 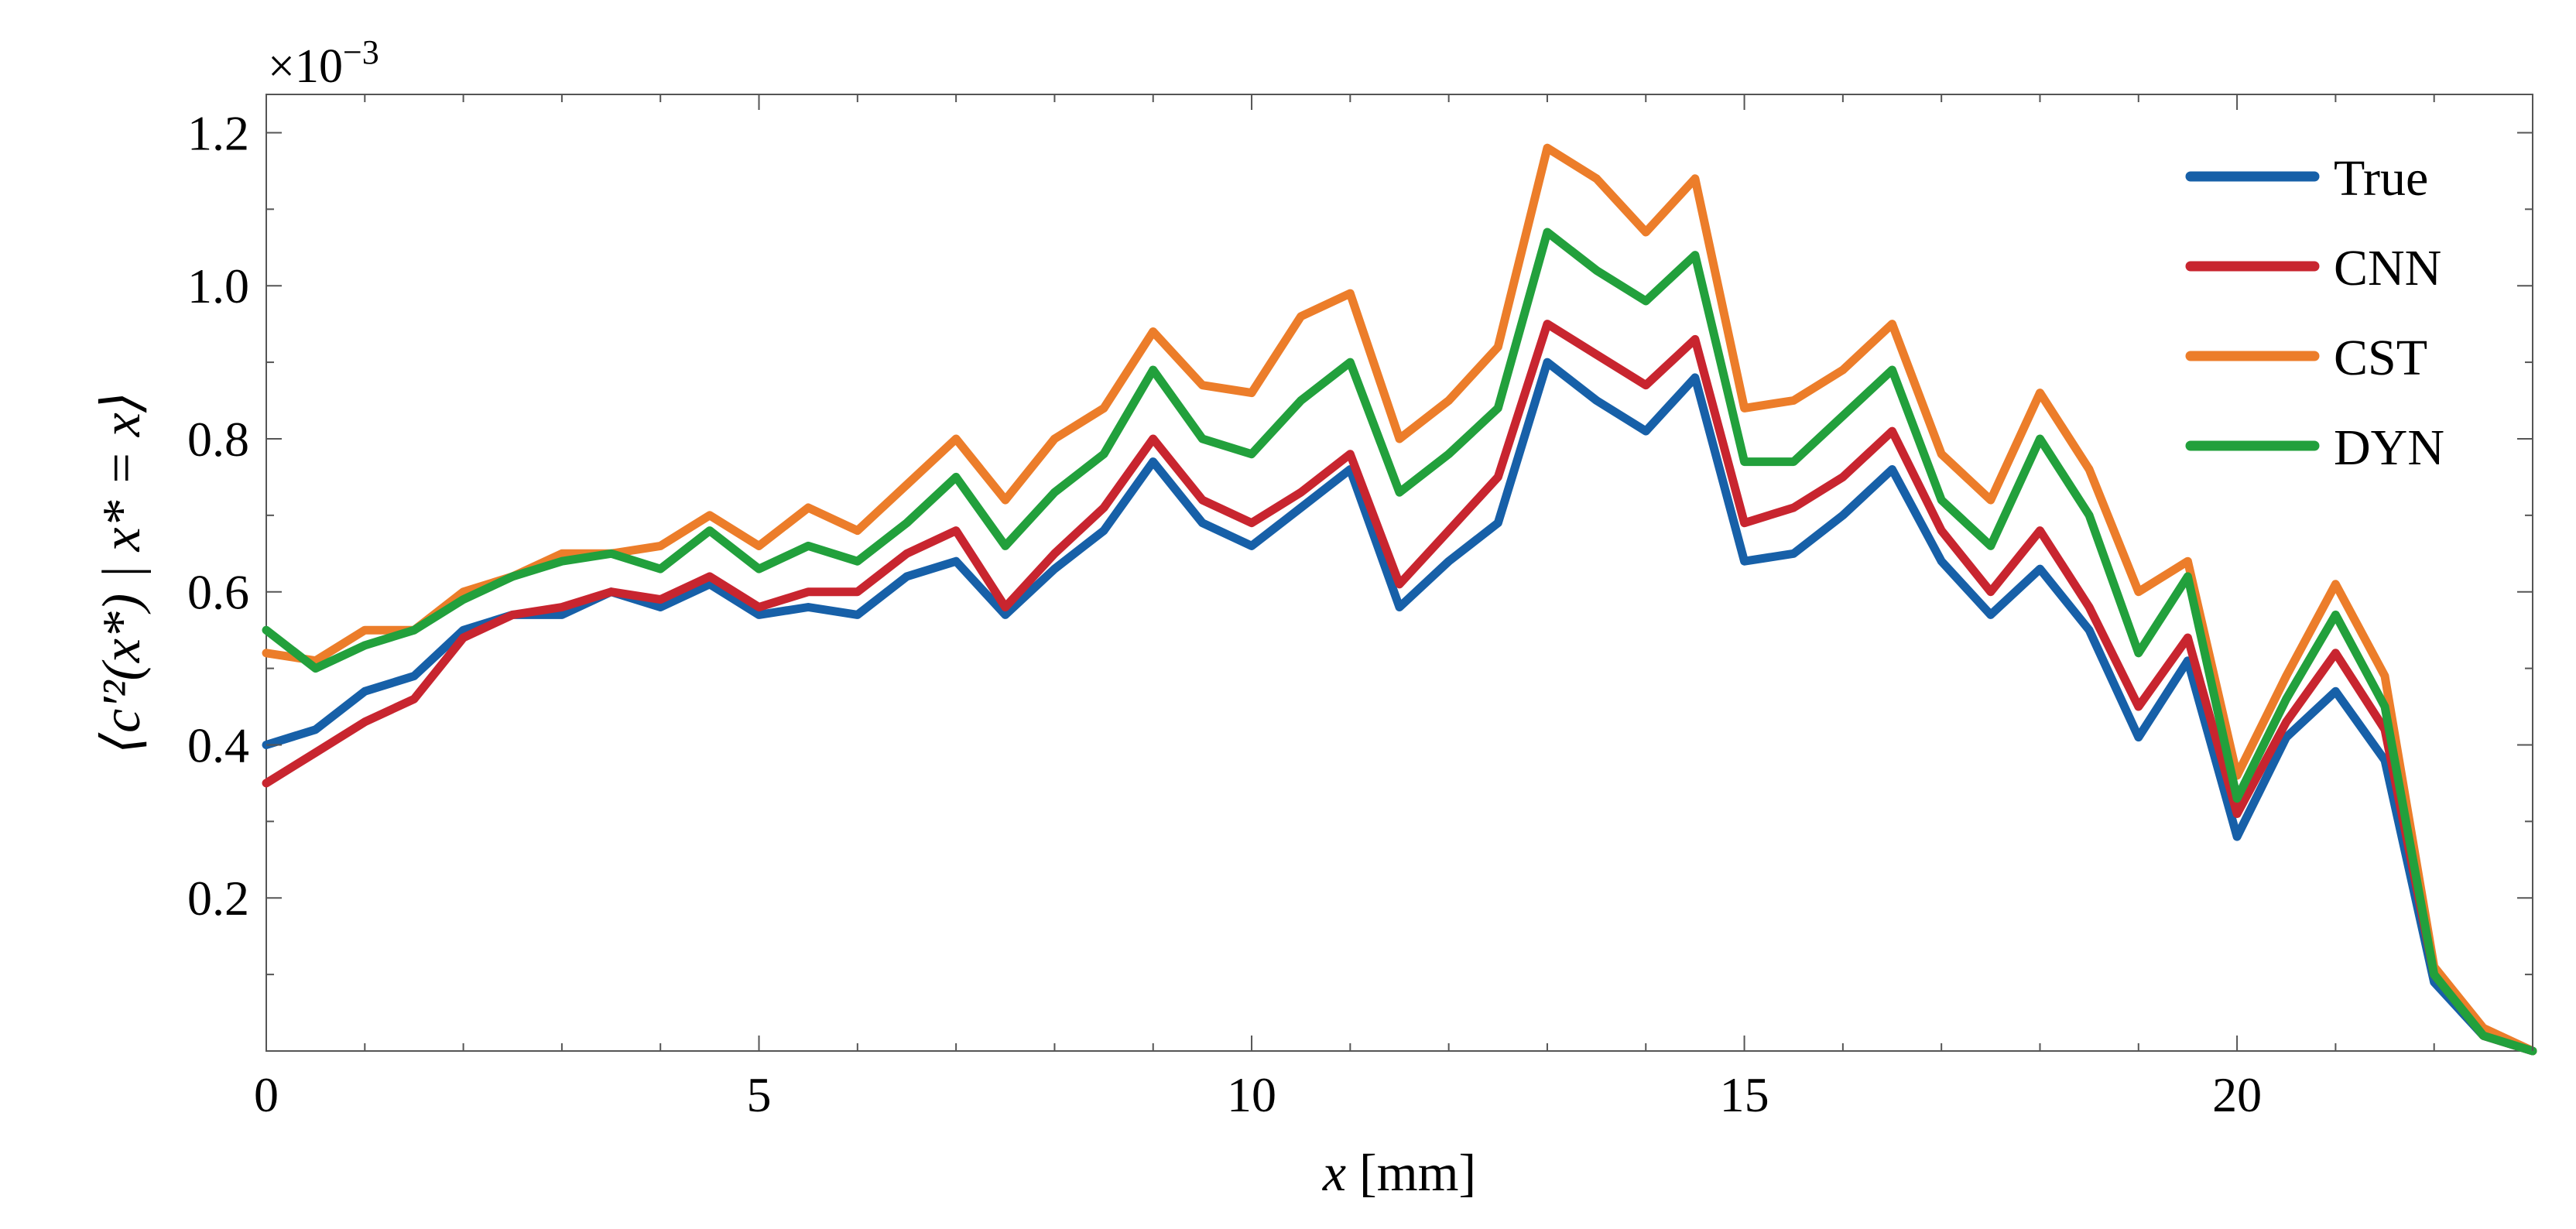 What do you see at coordinates (2314, 313) in the screenshot?
I see `legend: True CNN CST DYN` at bounding box center [2314, 313].